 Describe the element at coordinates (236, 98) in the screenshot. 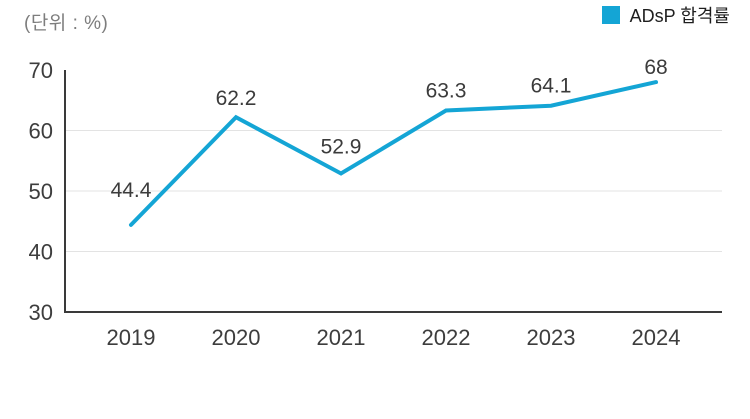

I see `data-label: 62.2` at that location.